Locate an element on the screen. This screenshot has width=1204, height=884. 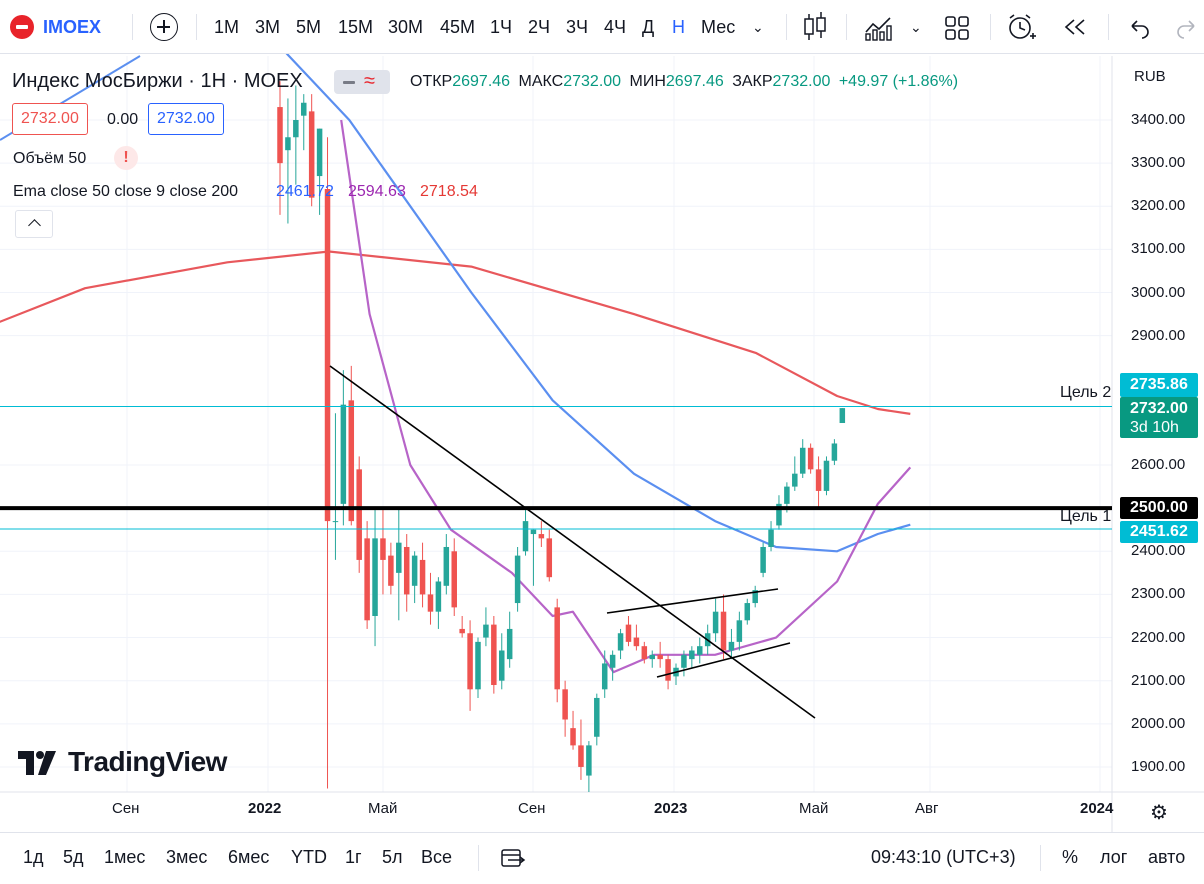
target1-label: Цель 1 is located at coordinates (1086, 516).